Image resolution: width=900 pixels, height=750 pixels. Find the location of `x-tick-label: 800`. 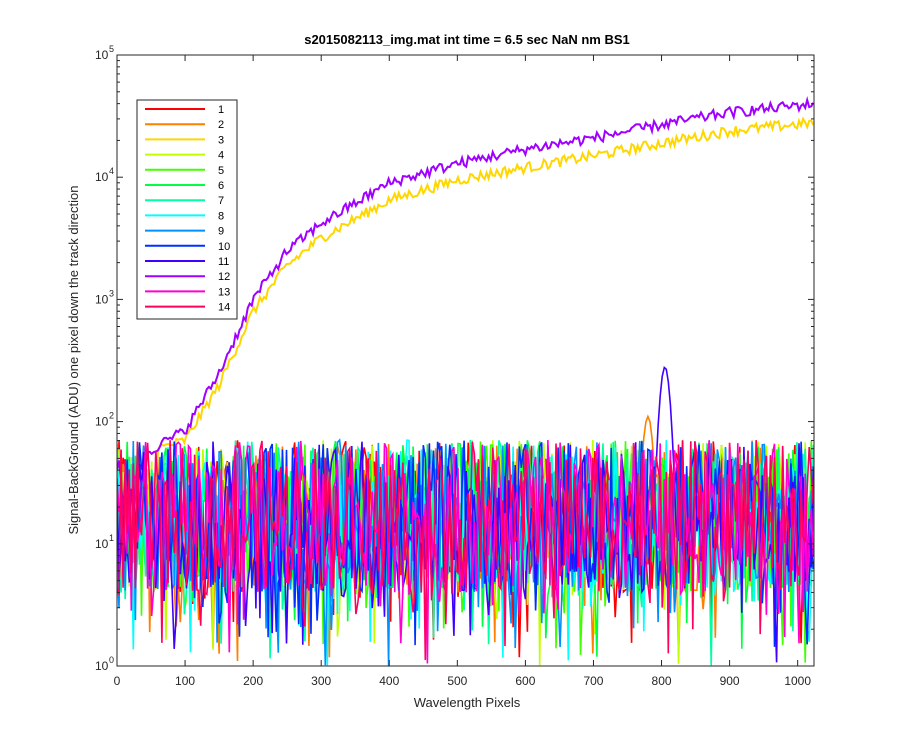

x-tick-label: 800 is located at coordinates (662, 681).